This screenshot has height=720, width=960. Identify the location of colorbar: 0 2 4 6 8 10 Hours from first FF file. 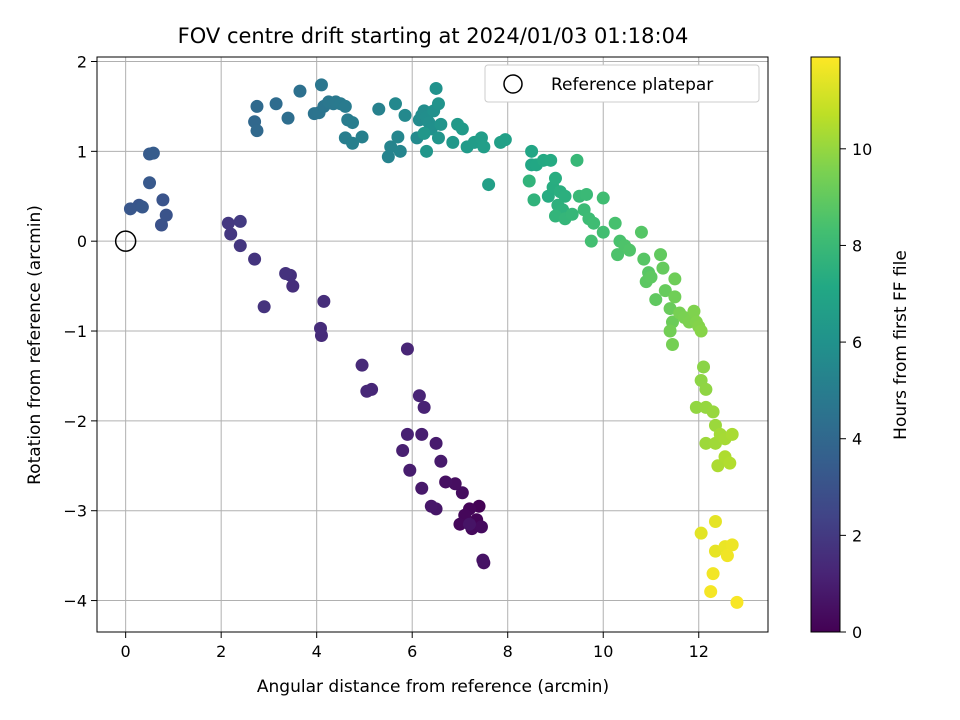
(860, 349).